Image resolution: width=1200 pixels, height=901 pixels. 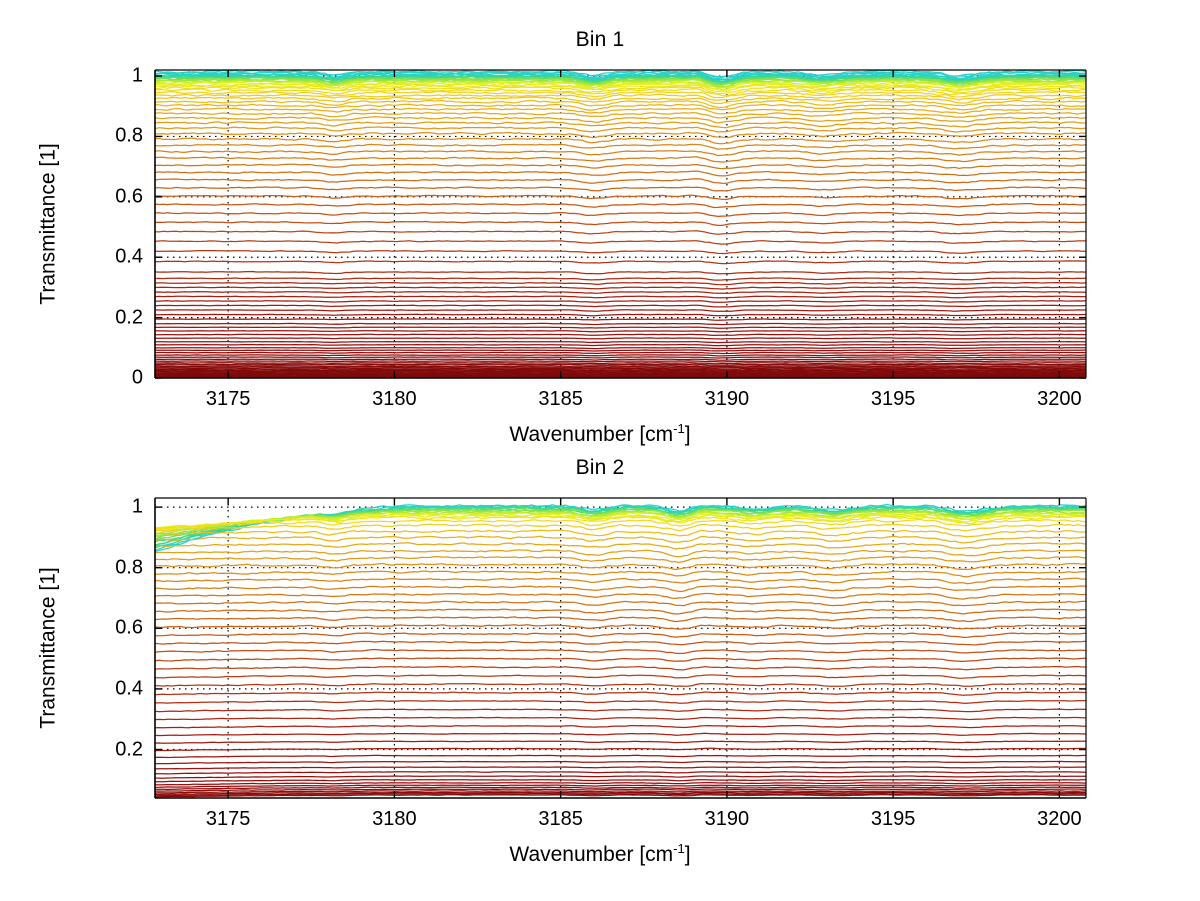 What do you see at coordinates (137, 377) in the screenshot?
I see `ytick-label: 0` at bounding box center [137, 377].